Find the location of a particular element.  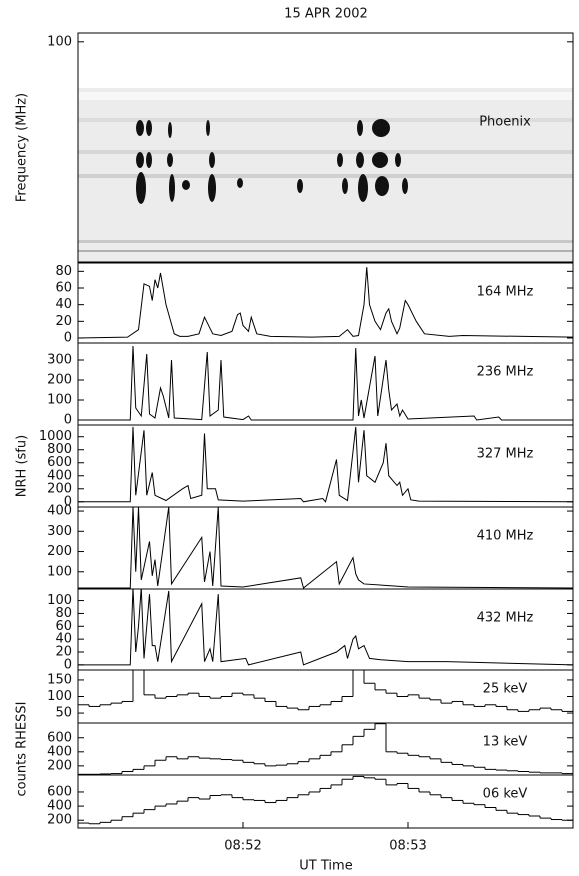

panel-label: 410 MHz is located at coordinates (505, 536).